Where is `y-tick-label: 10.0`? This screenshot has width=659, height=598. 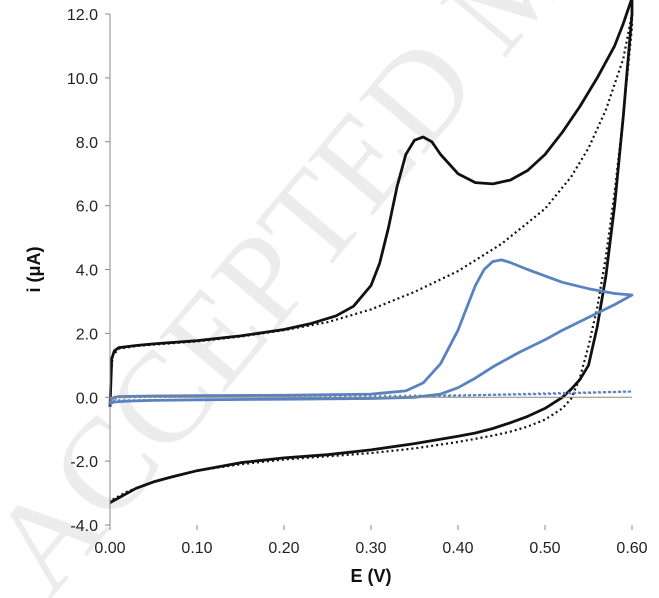
y-tick-label: 10.0 is located at coordinates (82, 79).